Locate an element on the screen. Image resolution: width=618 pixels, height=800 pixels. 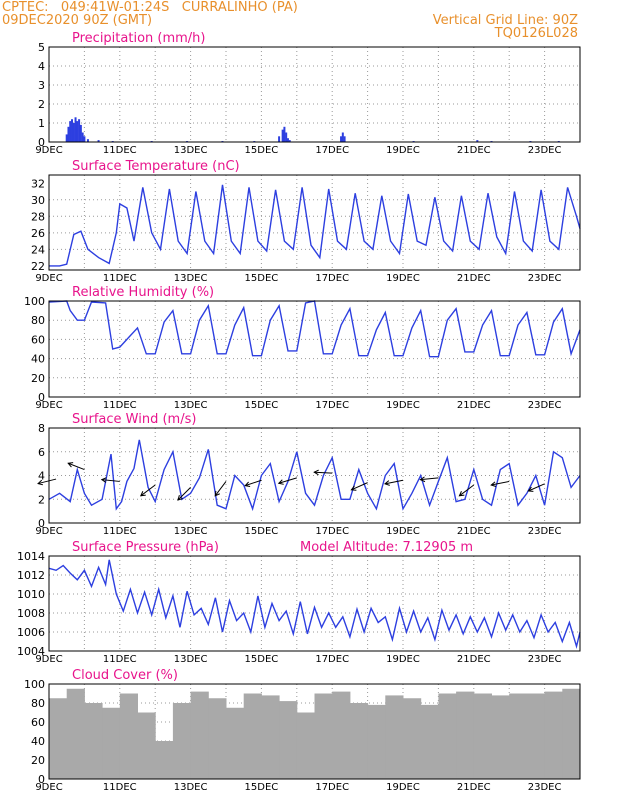
model-altitude-label: Model Altitude: 7.12905 m is located at coordinates (386, 547).